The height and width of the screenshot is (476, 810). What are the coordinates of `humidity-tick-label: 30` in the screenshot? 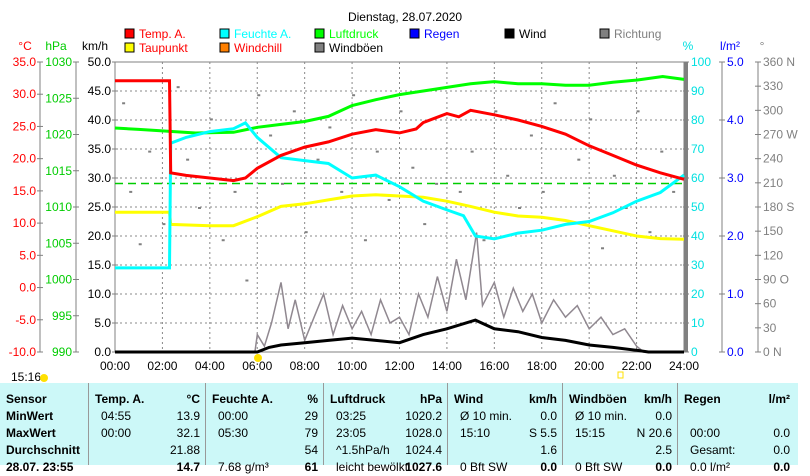 It's located at (698, 265).